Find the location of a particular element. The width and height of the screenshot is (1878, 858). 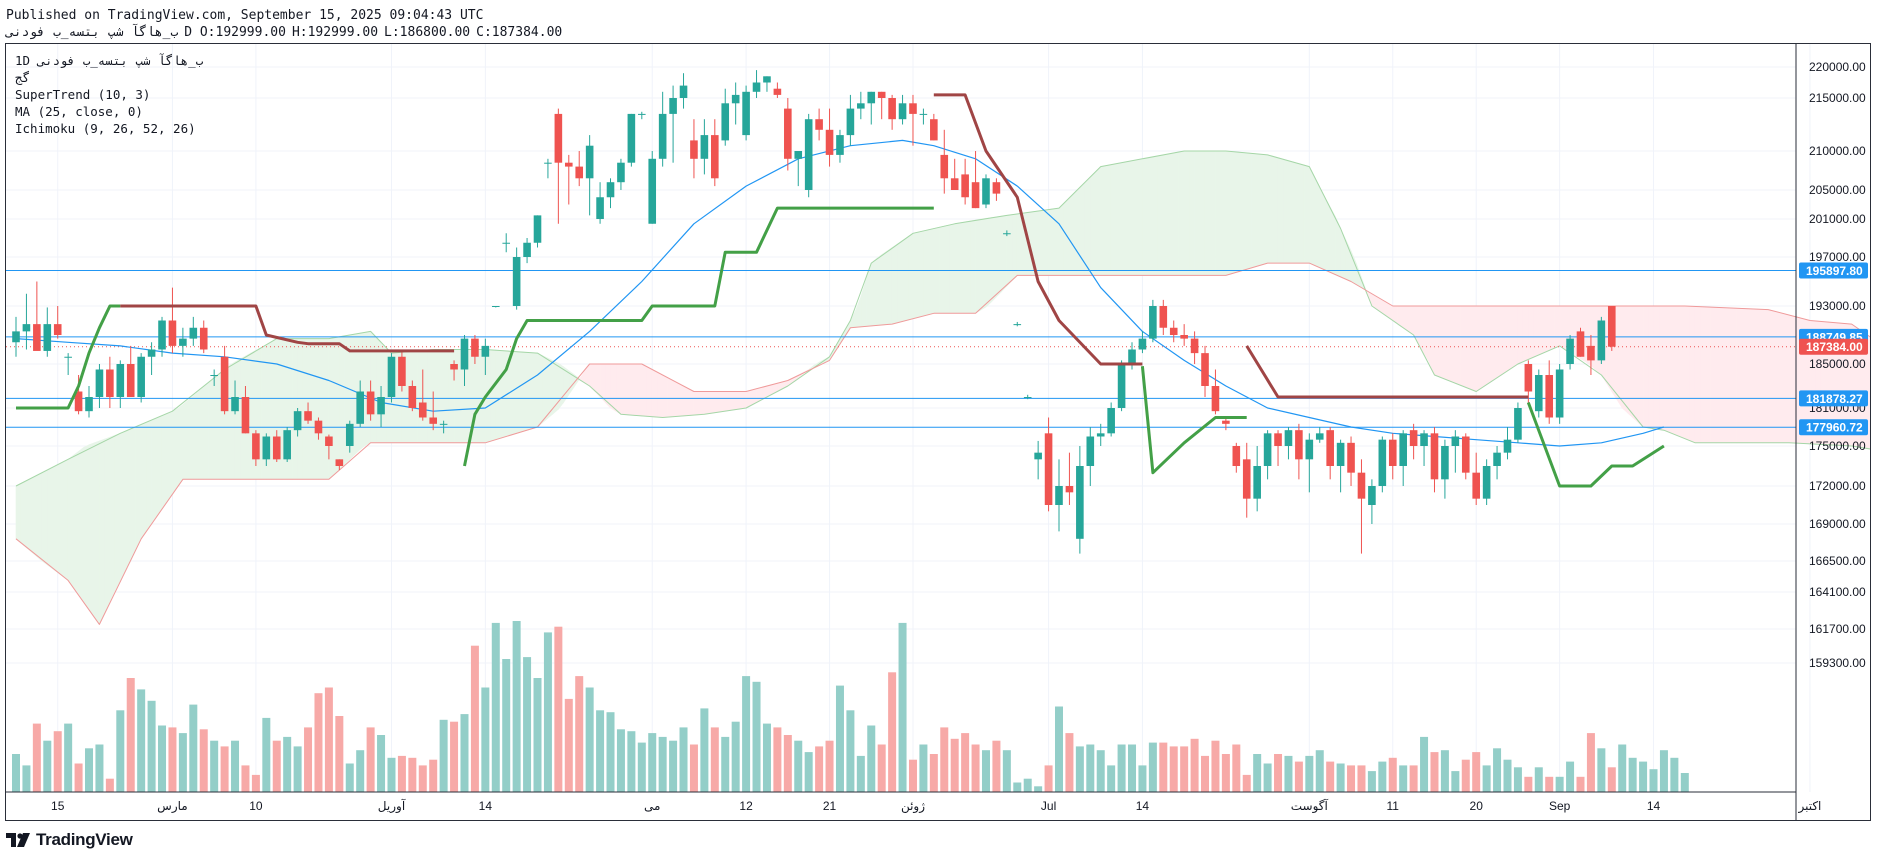

legend-ichimoku: Ichimoku (9, 26, 52, 26) is located at coordinates (105, 128).